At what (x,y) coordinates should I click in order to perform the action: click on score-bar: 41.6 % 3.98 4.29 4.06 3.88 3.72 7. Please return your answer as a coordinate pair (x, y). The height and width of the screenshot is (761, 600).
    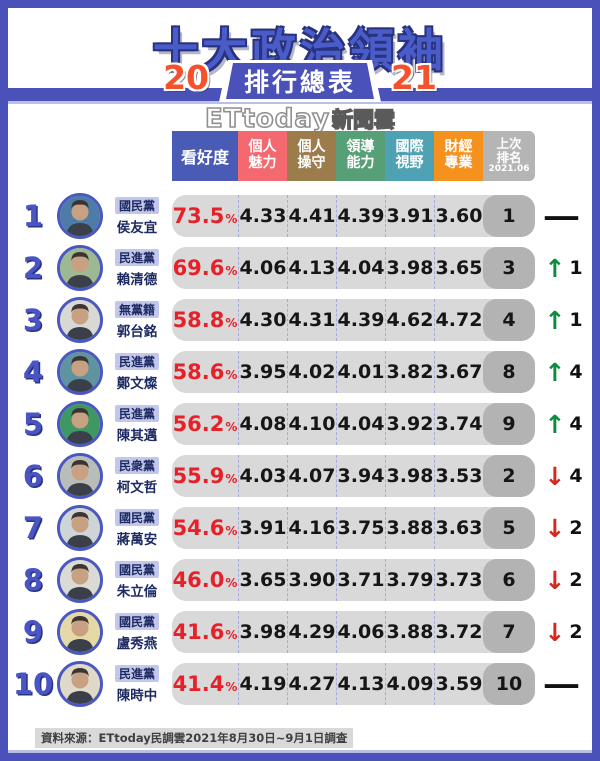
    Looking at the image, I should click on (353, 632).